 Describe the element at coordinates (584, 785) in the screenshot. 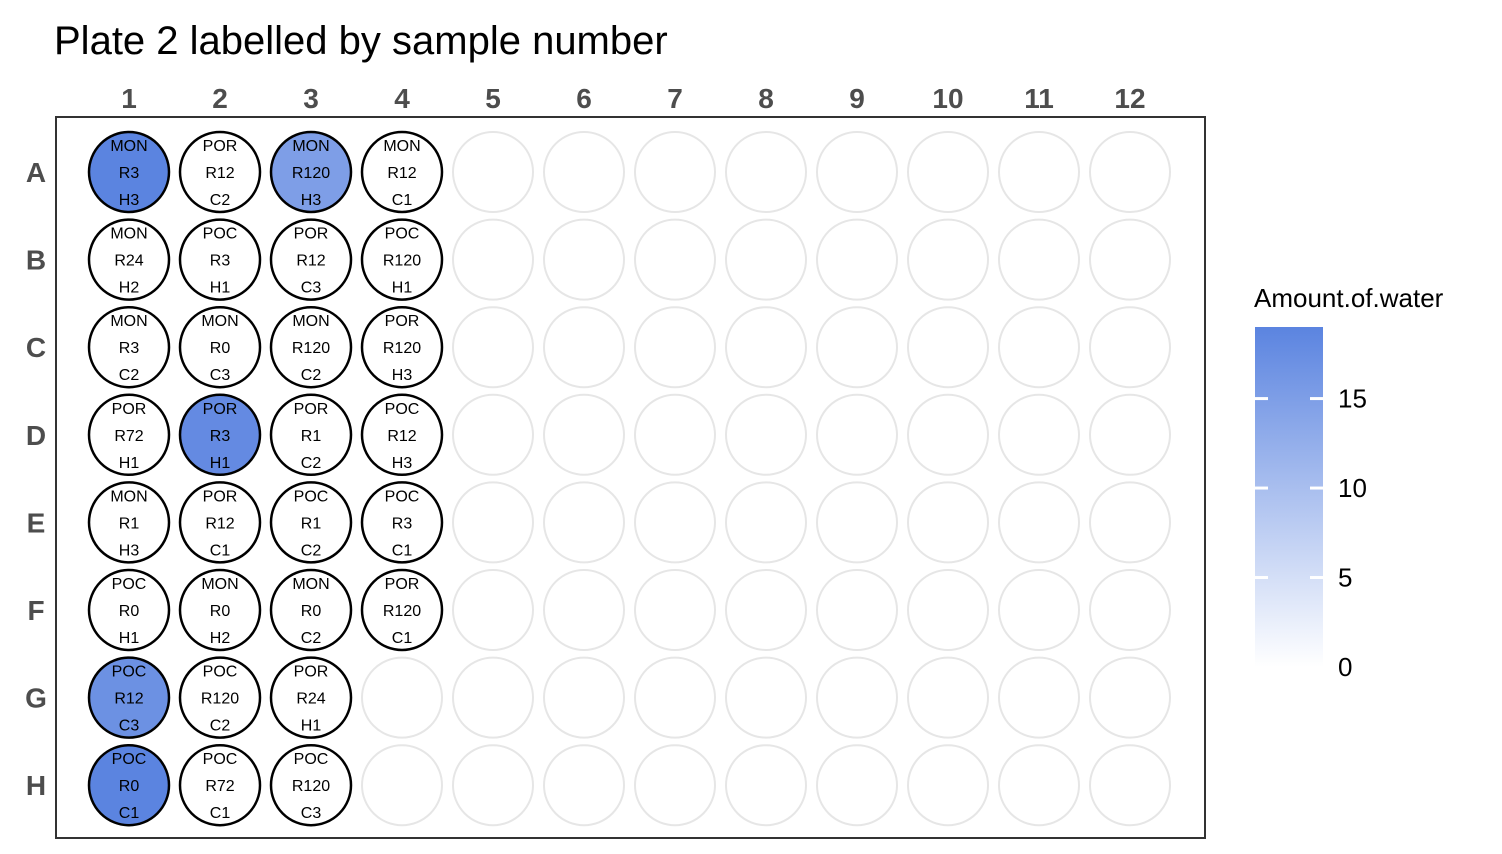

I see `well-H6` at that location.